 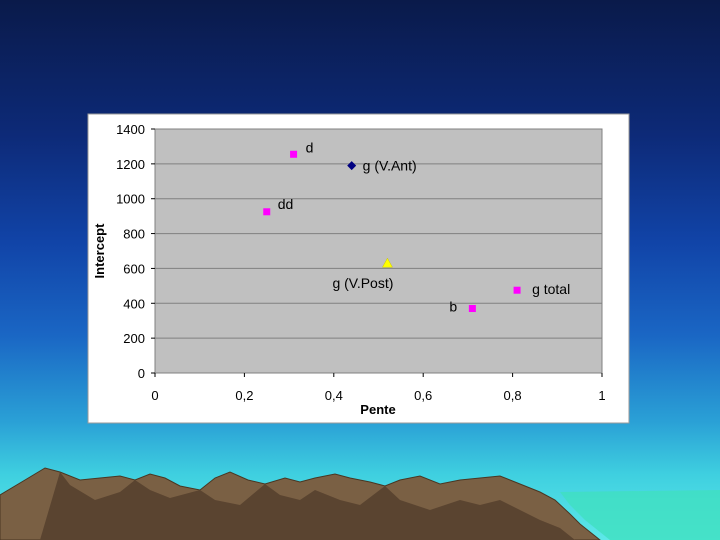 I want to click on y-tick-label: 800, so click(x=134, y=234).